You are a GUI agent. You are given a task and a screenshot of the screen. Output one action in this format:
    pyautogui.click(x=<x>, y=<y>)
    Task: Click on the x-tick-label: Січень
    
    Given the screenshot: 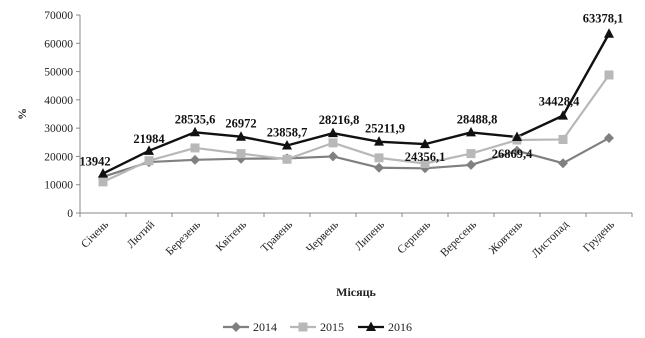 What is the action you would take?
    pyautogui.click(x=95, y=235)
    